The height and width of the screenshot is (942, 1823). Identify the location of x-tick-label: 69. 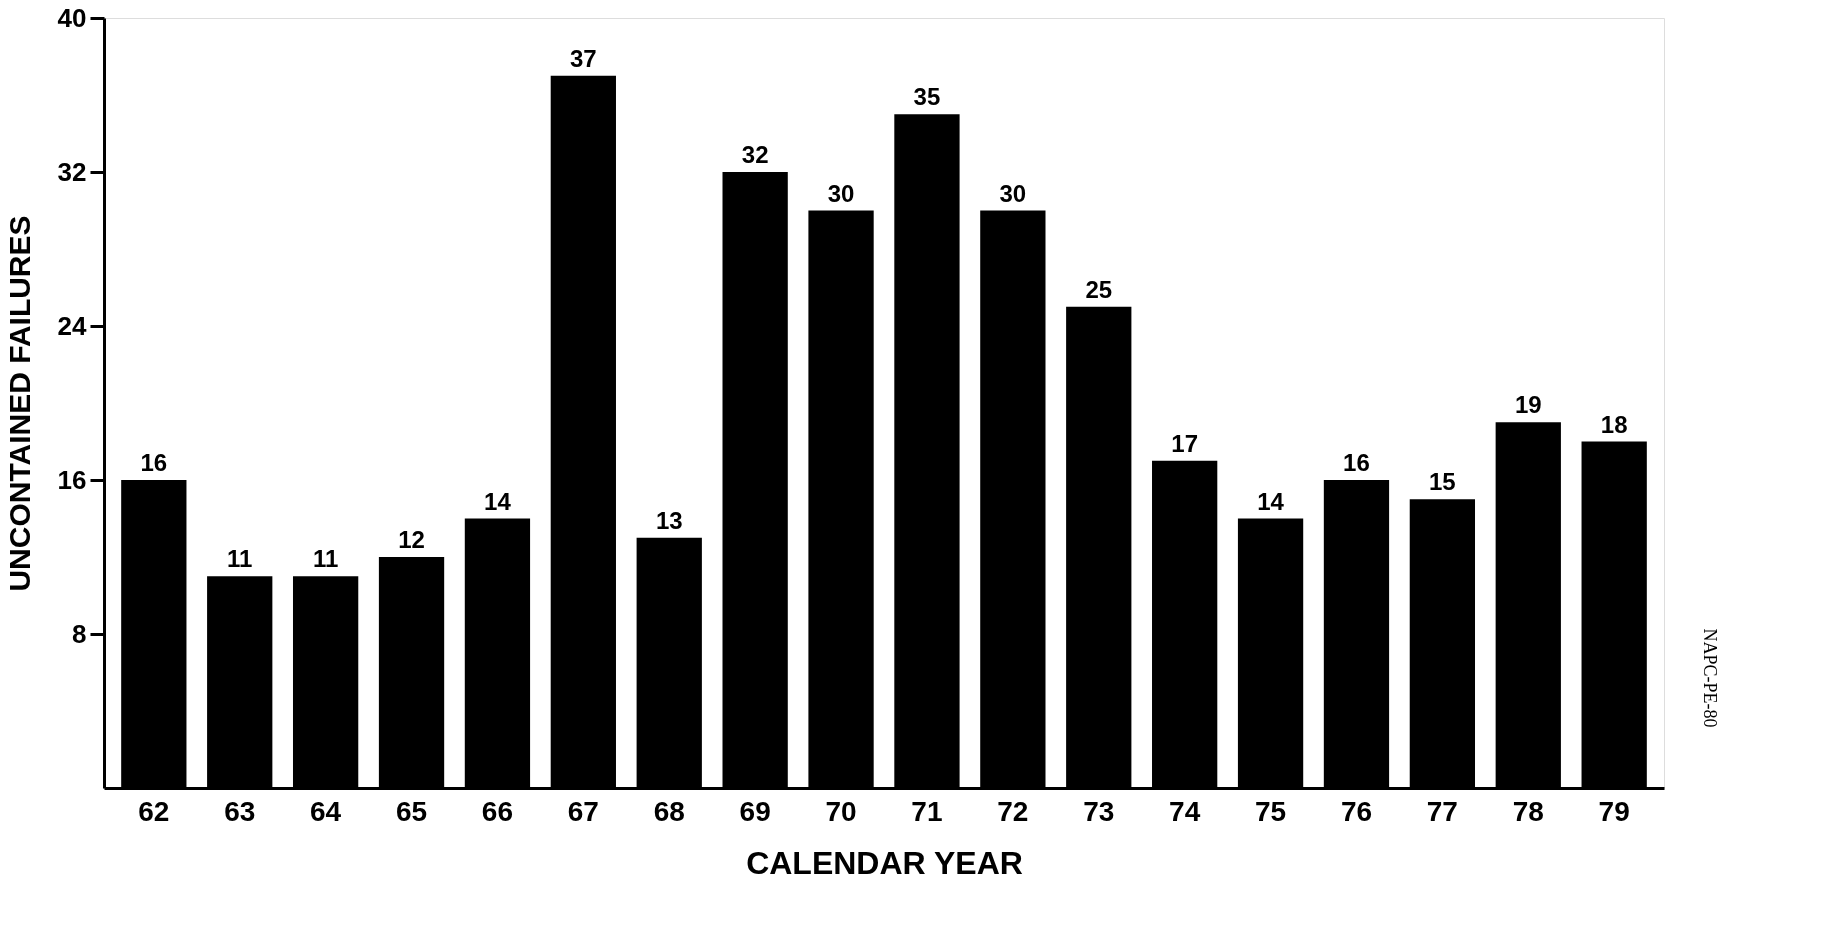
(755, 811).